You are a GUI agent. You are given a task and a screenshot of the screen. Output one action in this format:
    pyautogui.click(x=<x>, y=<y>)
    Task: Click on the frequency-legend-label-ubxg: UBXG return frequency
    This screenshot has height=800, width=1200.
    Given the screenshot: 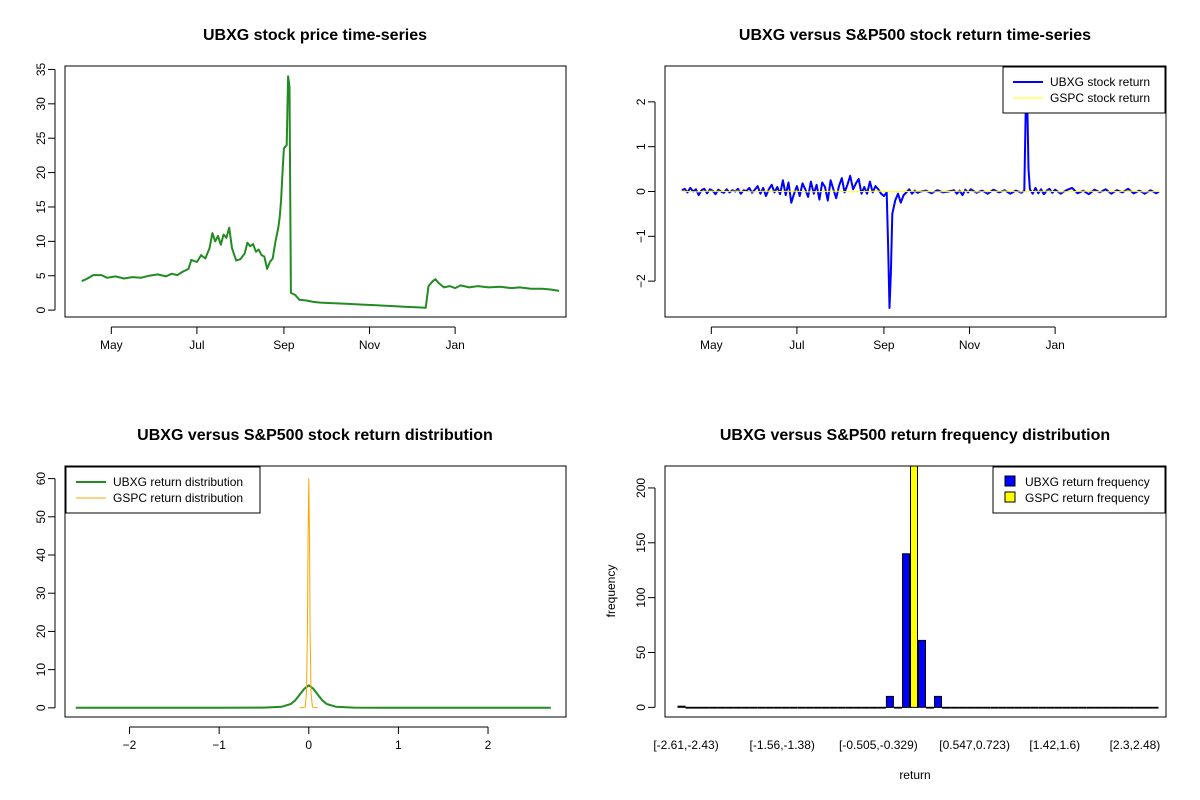 What is the action you would take?
    pyautogui.click(x=1087, y=482)
    